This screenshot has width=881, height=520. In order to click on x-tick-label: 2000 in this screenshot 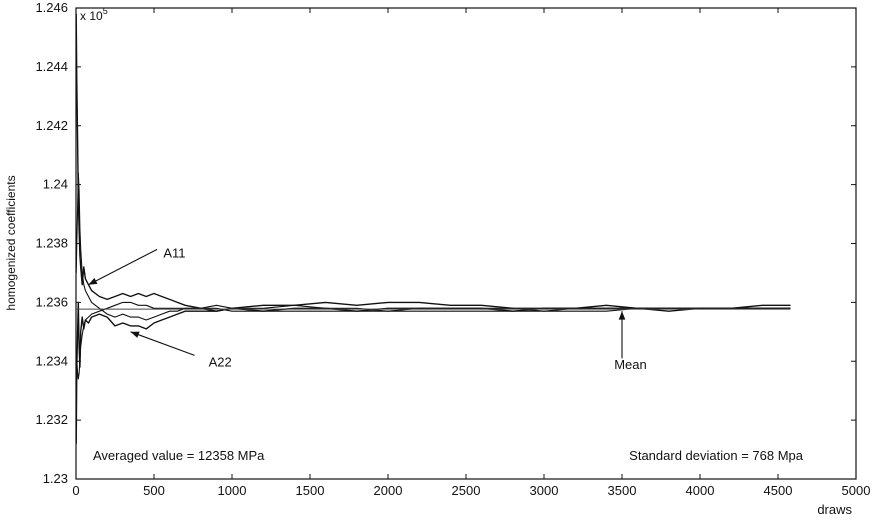, I will do `click(388, 490)`.